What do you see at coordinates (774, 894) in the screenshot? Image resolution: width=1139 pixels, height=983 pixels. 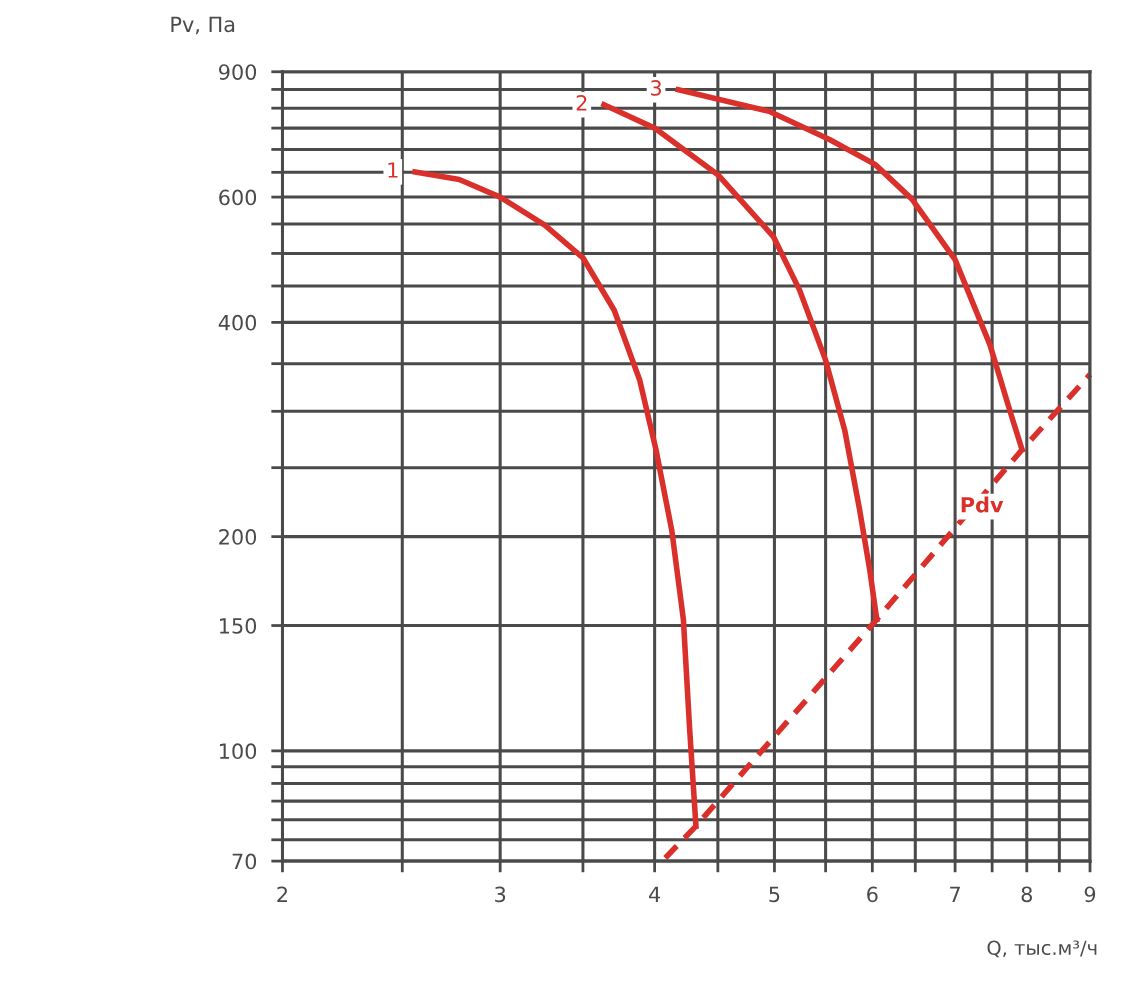 I see `x-tick-label: 5` at bounding box center [774, 894].